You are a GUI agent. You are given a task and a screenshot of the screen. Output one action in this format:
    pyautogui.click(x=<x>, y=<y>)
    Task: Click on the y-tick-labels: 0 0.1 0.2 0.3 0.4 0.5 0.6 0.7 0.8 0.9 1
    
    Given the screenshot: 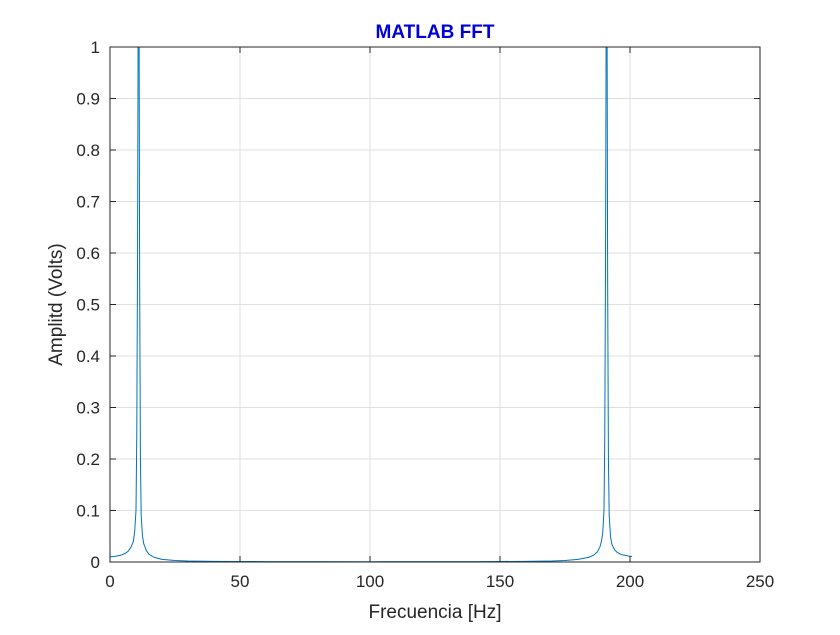 What is the action you would take?
    pyautogui.click(x=88, y=305)
    